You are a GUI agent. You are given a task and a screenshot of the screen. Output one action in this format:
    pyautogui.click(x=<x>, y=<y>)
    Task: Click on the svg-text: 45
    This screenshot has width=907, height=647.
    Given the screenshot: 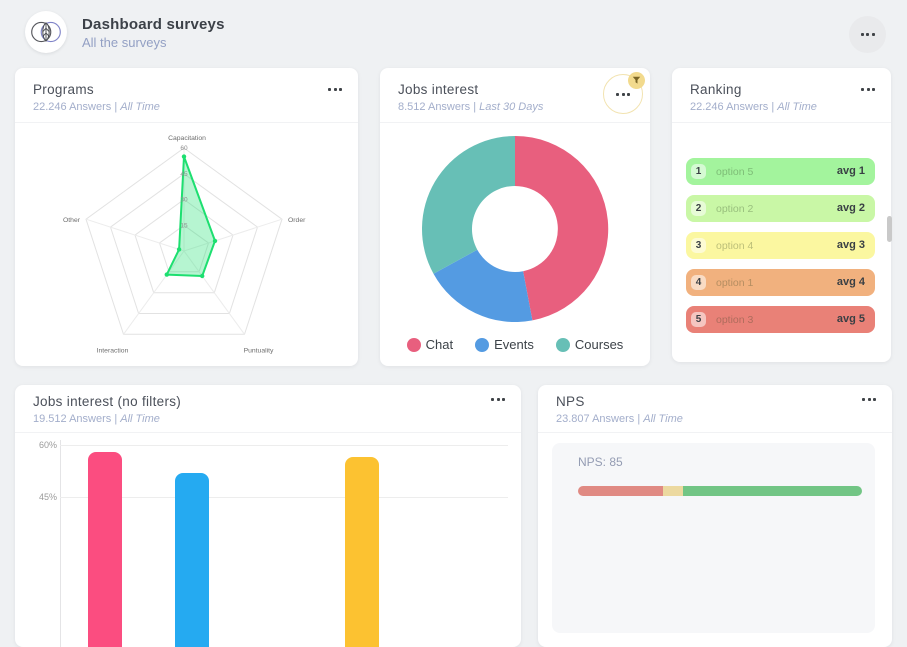 What is the action you would take?
    pyautogui.click(x=184, y=174)
    